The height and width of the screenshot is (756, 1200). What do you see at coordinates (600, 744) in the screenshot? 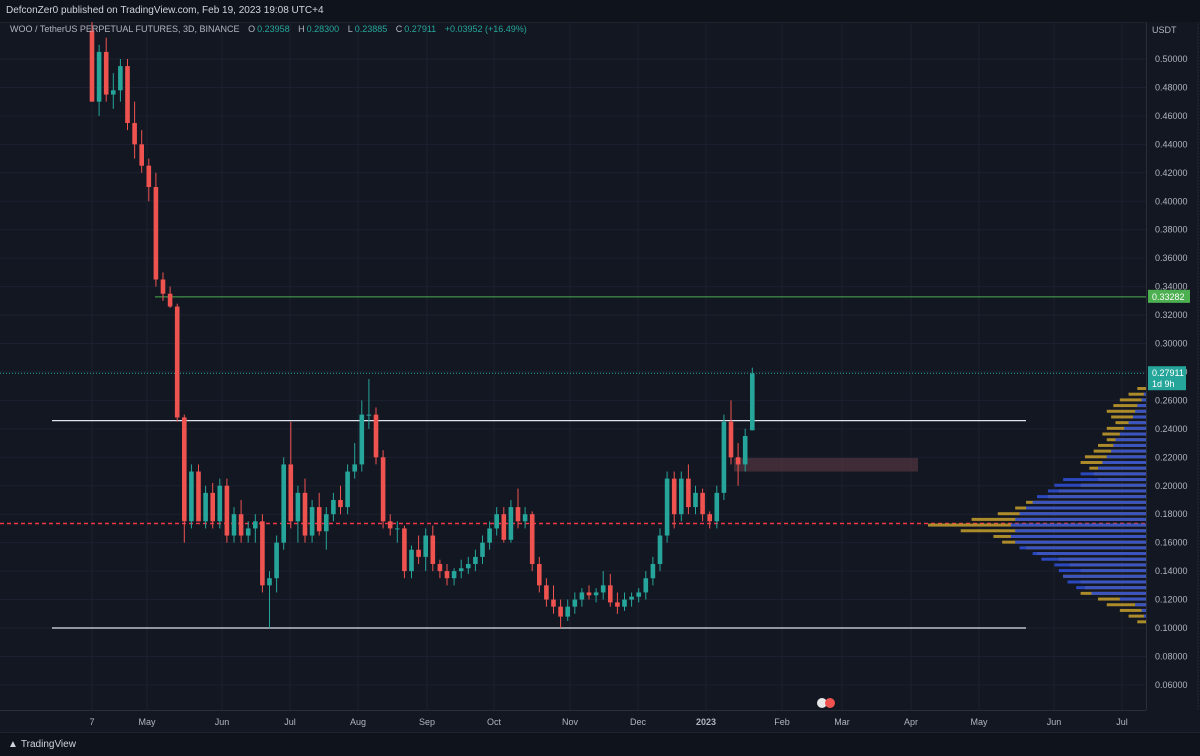
I see `footer: ▲ TradingView` at bounding box center [600, 744].